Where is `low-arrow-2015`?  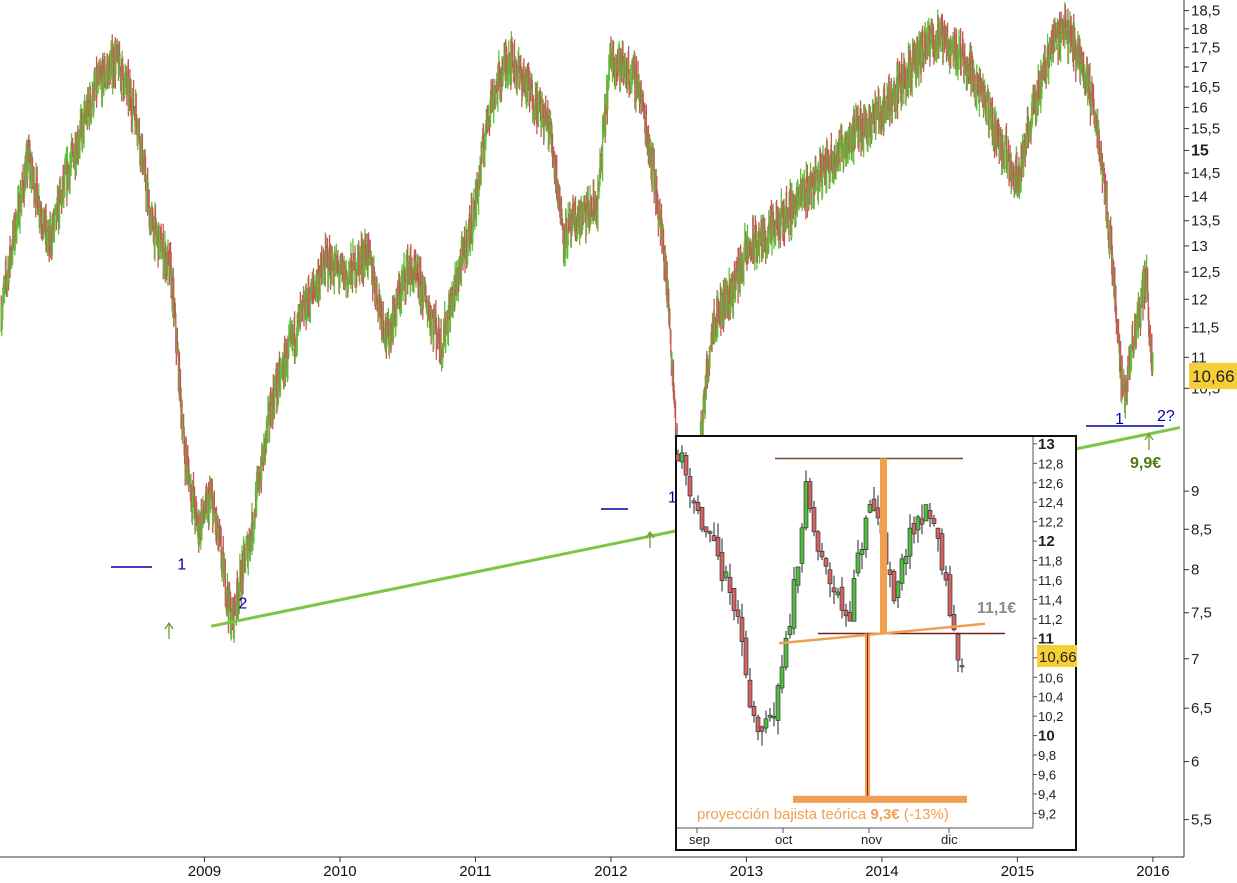
low-arrow-2015 is located at coordinates (1149, 441).